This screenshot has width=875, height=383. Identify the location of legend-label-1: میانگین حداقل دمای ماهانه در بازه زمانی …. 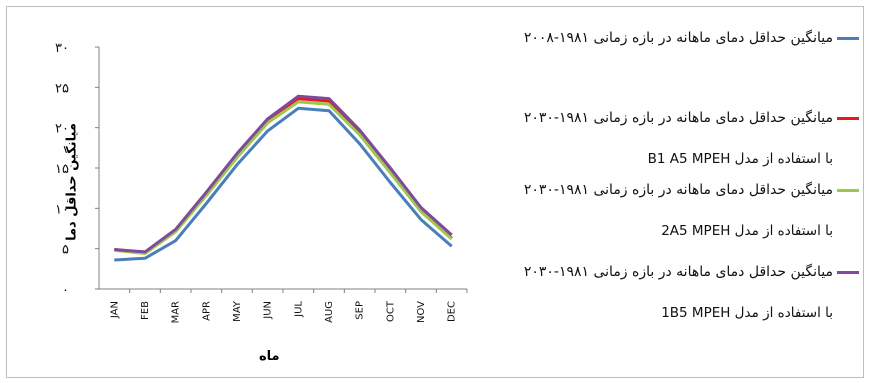
(678, 38).